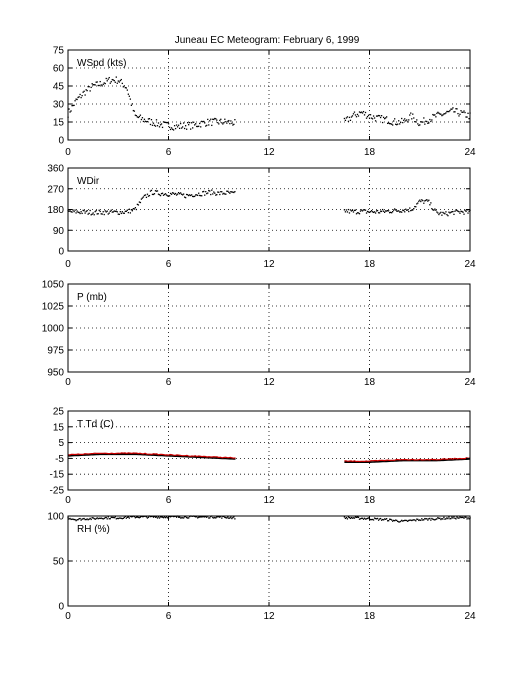 The width and height of the screenshot is (520, 683). I want to click on panel-pressure: 0 6 12 18 24 950 975 1000 1025 1050 P (mb), so click(259, 334).